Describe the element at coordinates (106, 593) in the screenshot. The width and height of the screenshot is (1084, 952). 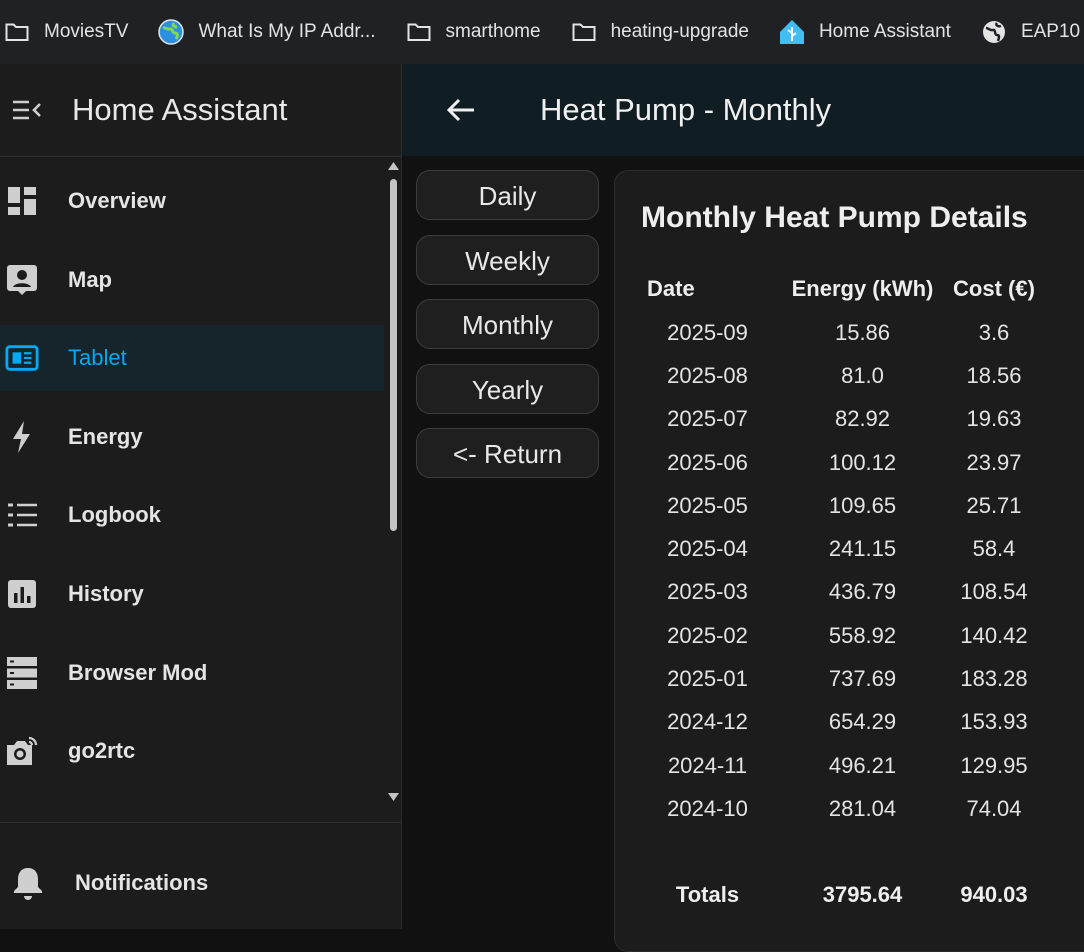
I see `sidebar-item-label: History` at that location.